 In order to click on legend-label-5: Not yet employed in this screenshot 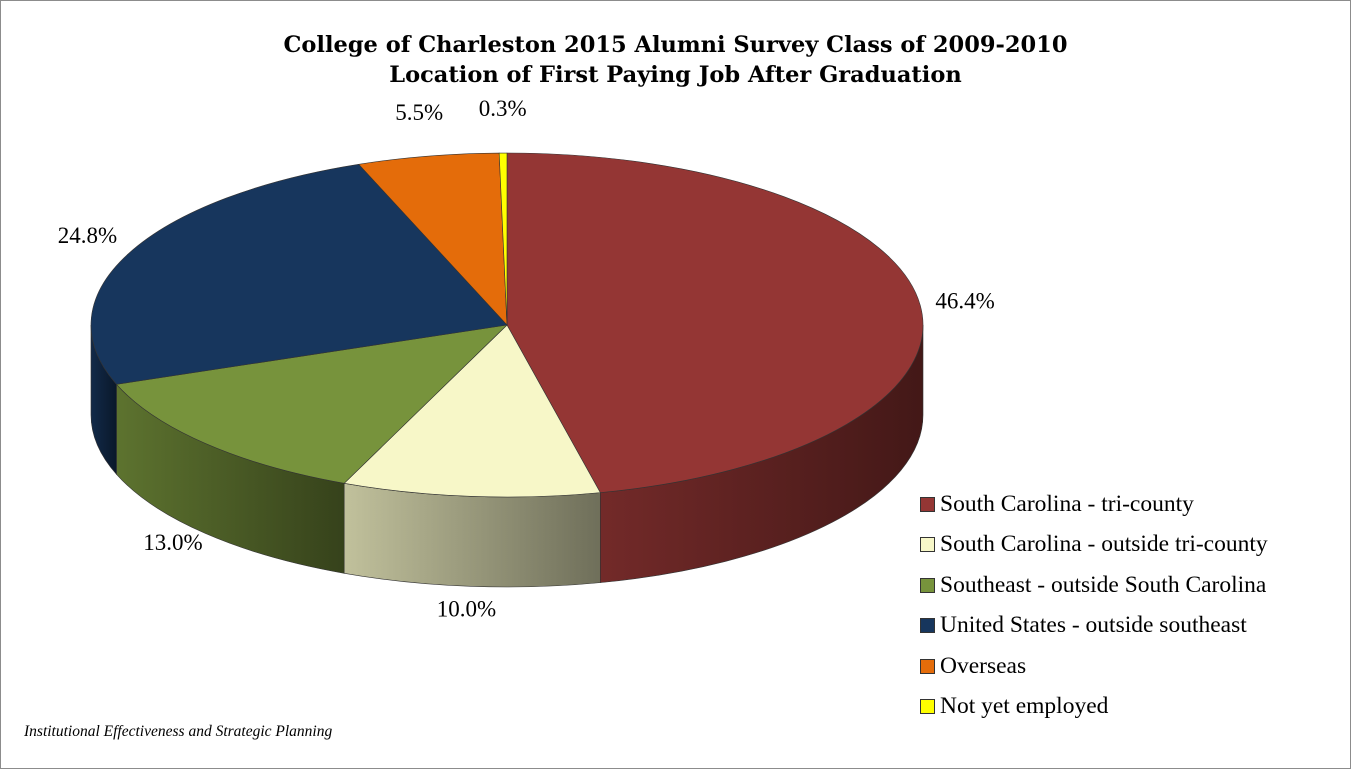, I will do `click(1024, 706)`.